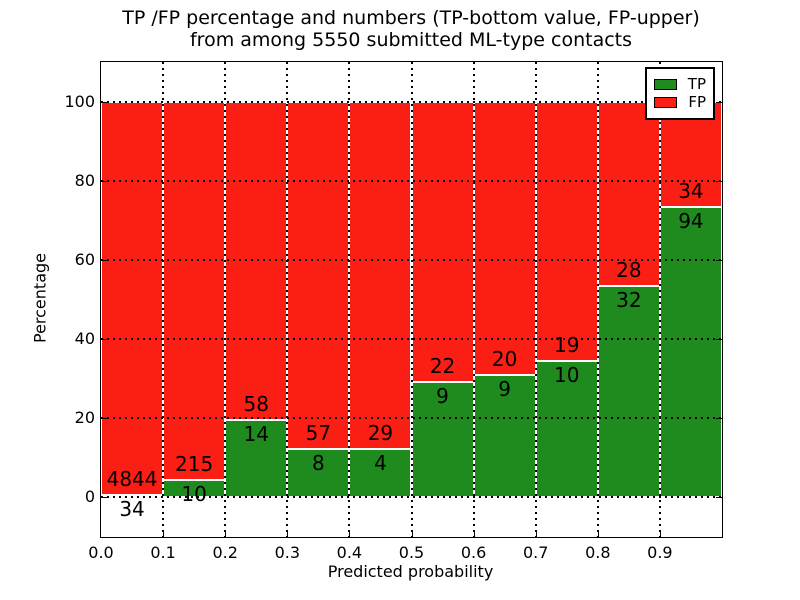 This screenshot has height=600, width=800. What do you see at coordinates (696, 84) in the screenshot?
I see `legend-label: TP` at bounding box center [696, 84].